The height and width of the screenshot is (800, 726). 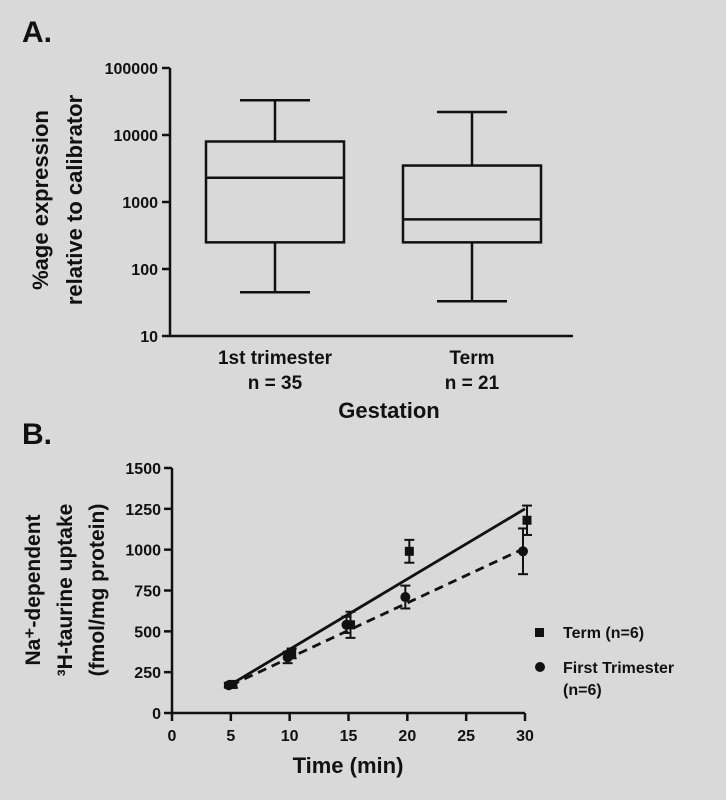 What do you see at coordinates (33, 589) in the screenshot?
I see `panel-b-ylabel-line1: Na⁺-dependent` at bounding box center [33, 589].